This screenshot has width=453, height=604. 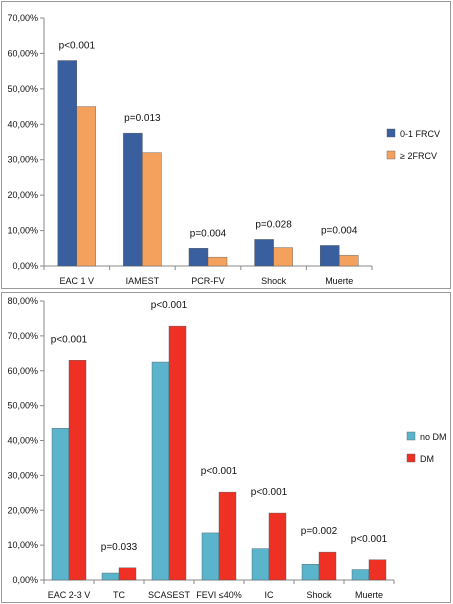 I want to click on bar--2frcv-1, so click(x=152, y=209).